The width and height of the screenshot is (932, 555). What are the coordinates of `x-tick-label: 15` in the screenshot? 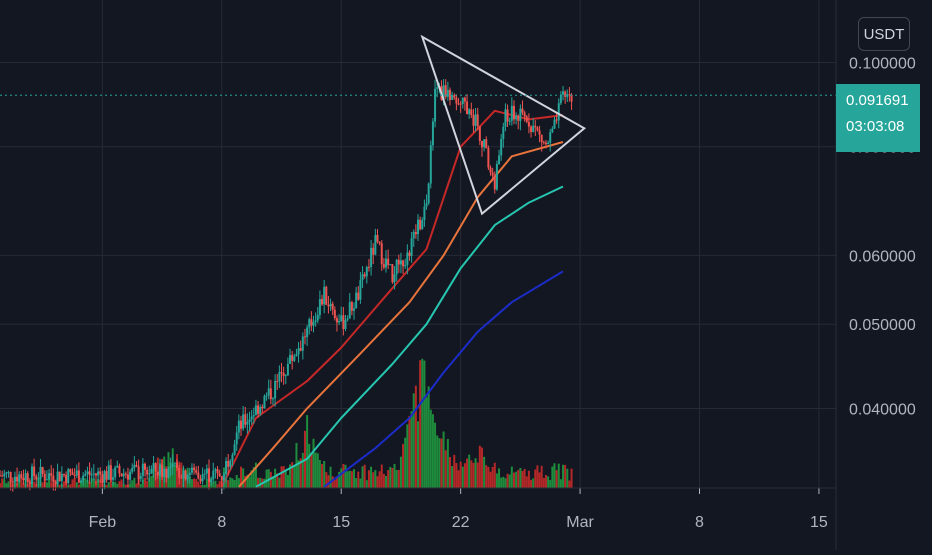 It's located at (819, 522).